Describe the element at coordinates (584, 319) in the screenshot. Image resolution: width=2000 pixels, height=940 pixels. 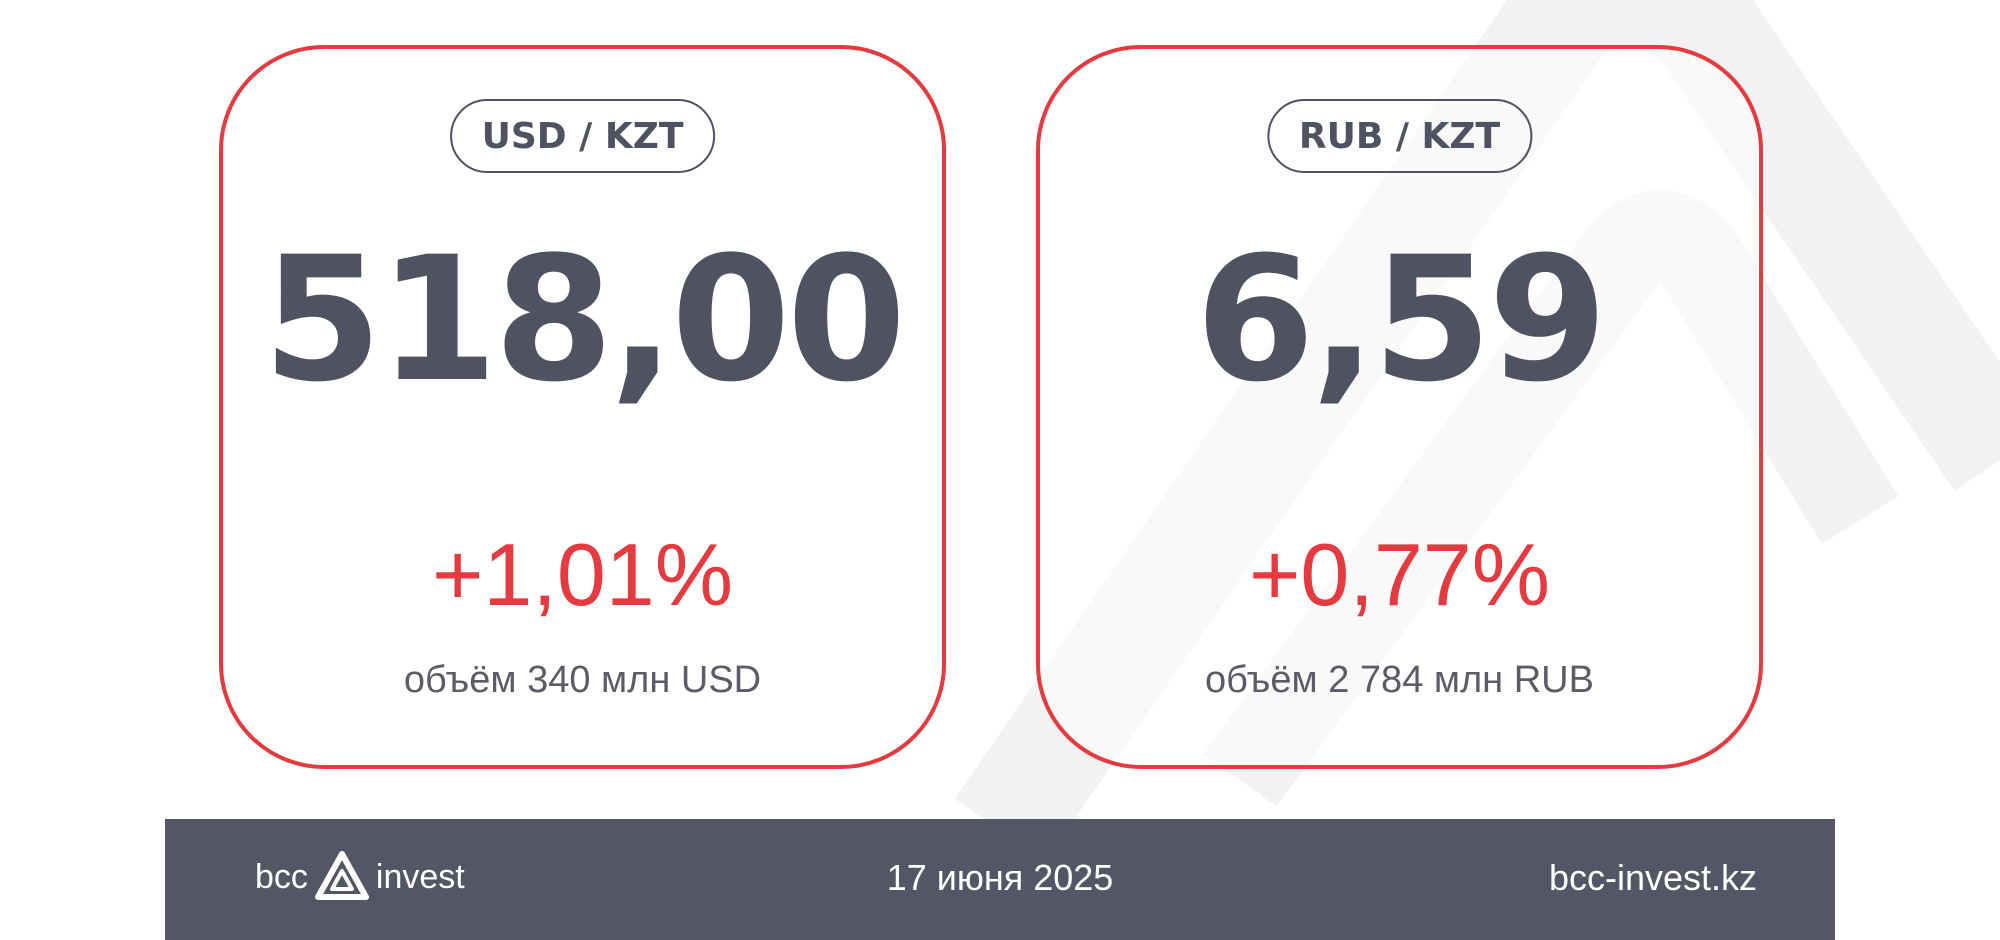
I see `exchange-rate: 518,00` at that location.